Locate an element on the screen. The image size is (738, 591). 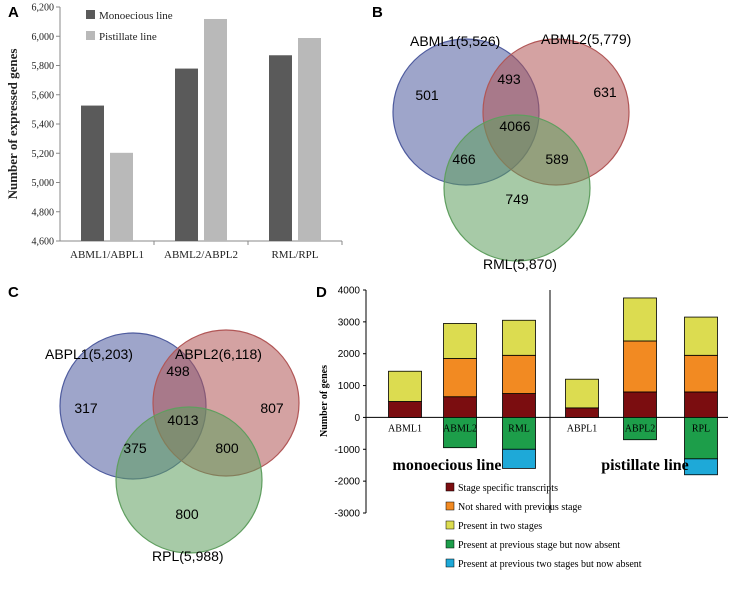
venn-set-label: RPL(5,988) is located at coordinates (188, 556).